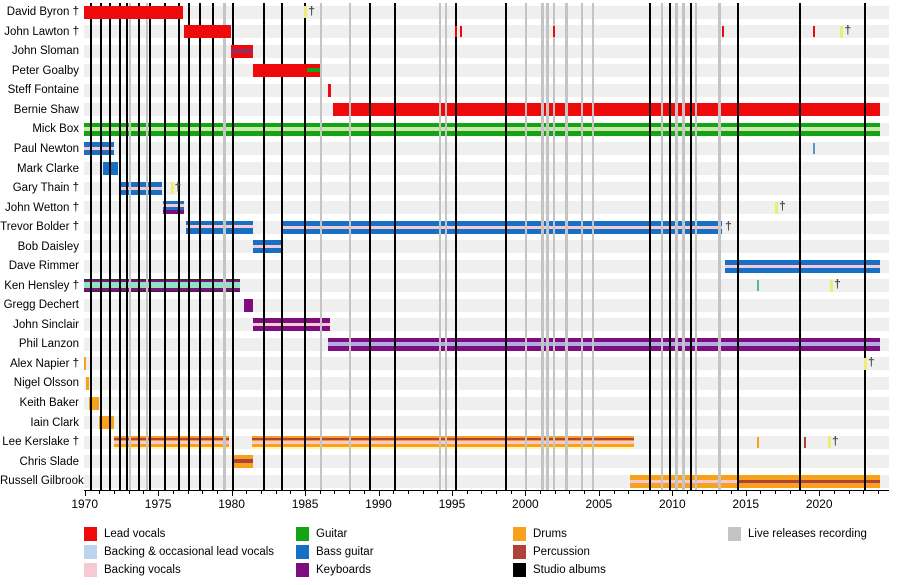  I want to click on x-axis-tick-label: 1990, so click(378, 504).